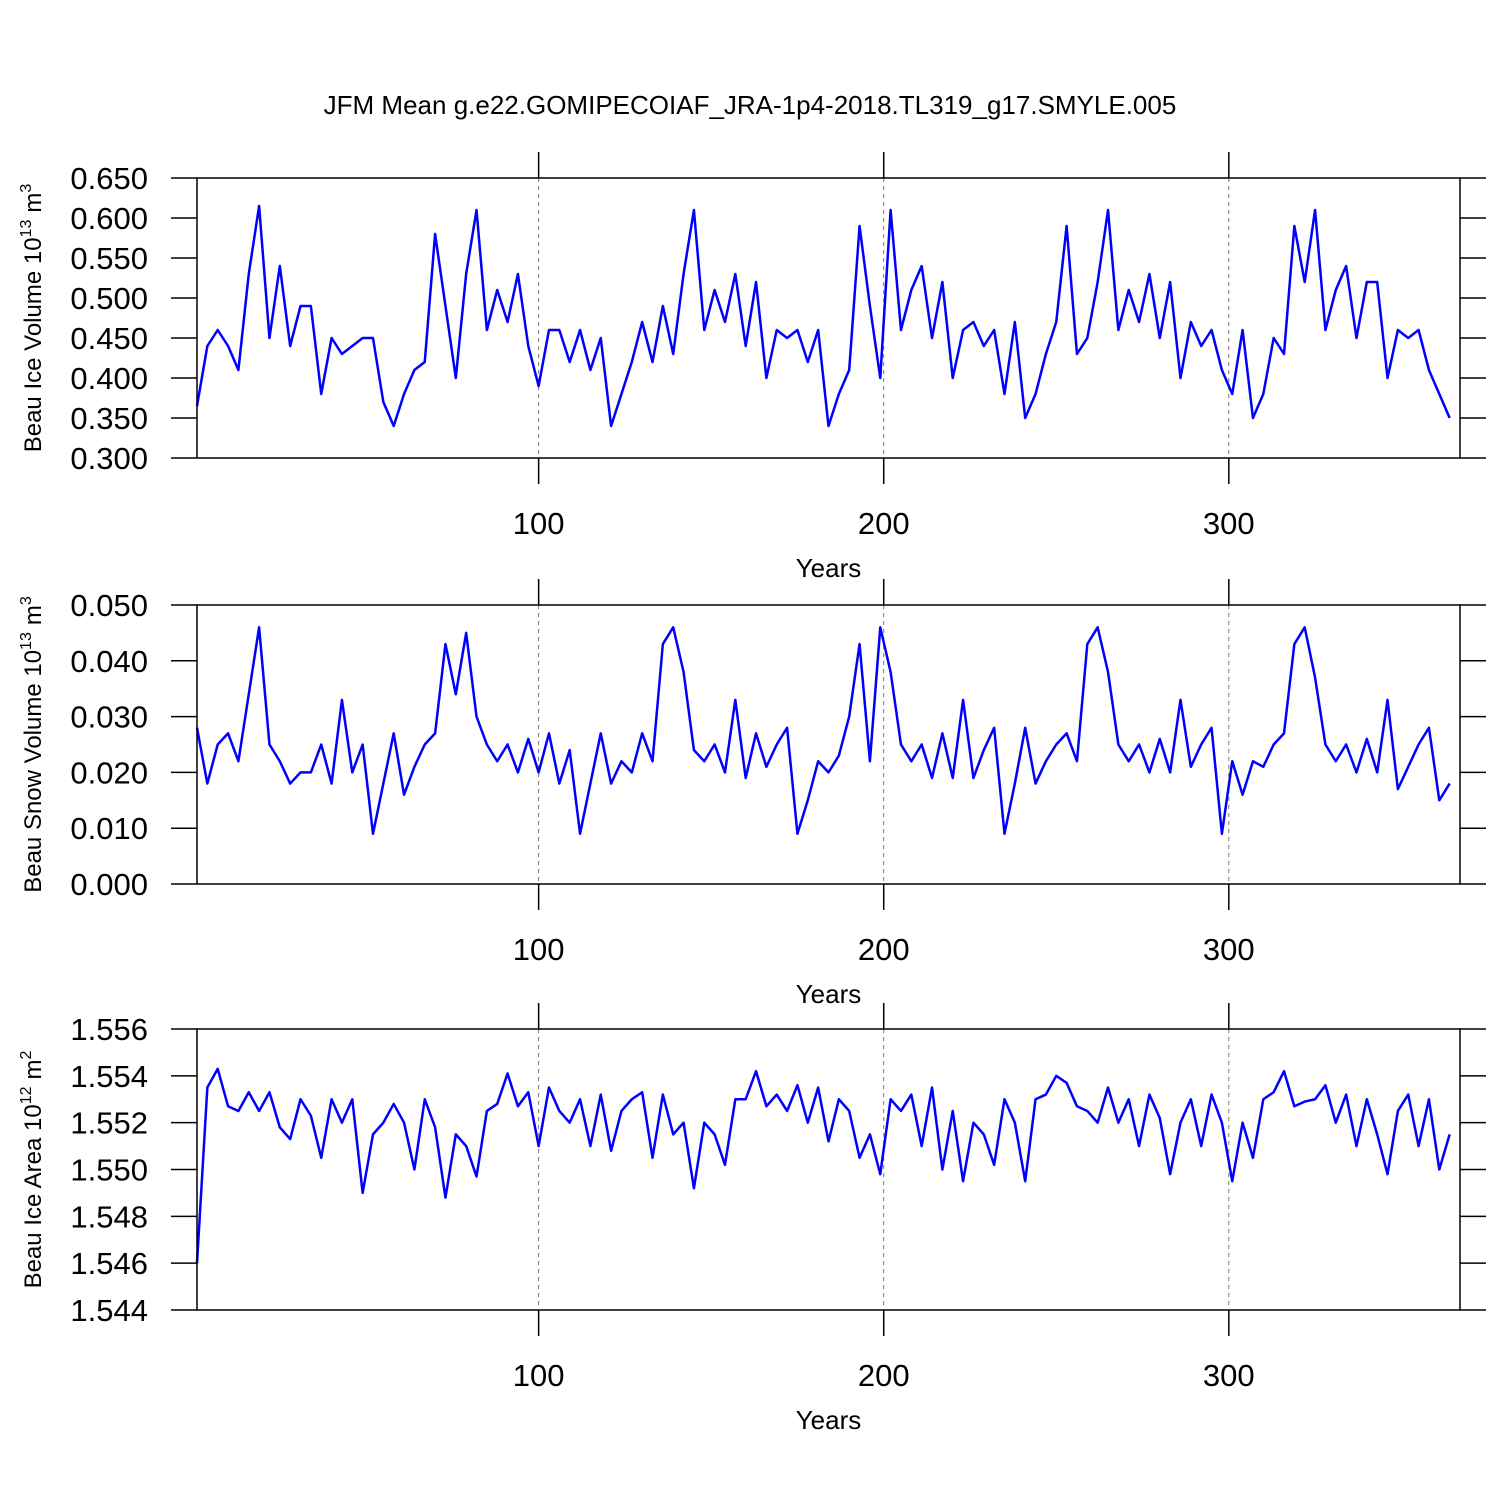 The image size is (1500, 1500). Describe the element at coordinates (109, 717) in the screenshot. I see `y-tick-label: 0.030` at that location.